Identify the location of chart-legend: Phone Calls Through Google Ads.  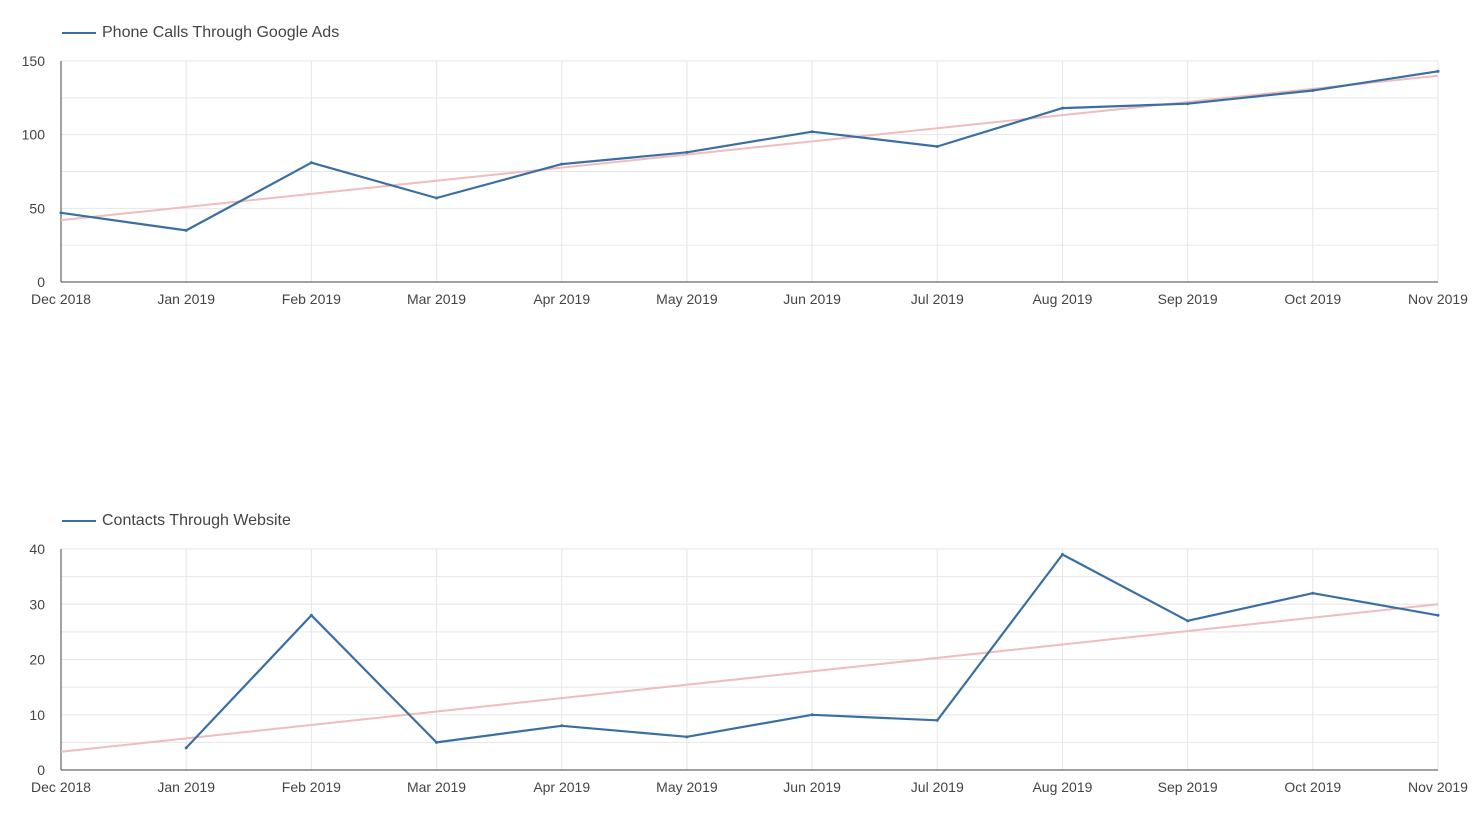
(200, 33).